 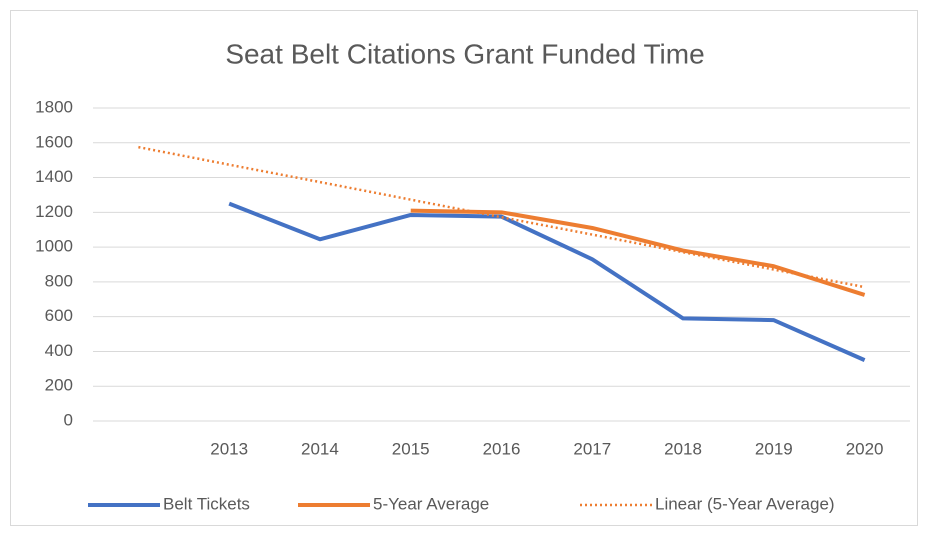 I want to click on chart-title: Seat Belt Citations Grant Funded Time, so click(x=464, y=53).